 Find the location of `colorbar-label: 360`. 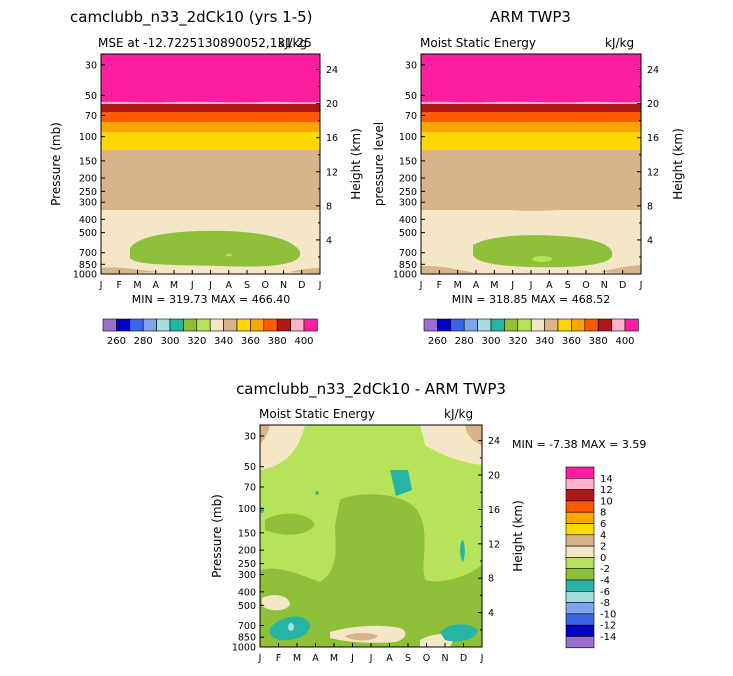

colorbar-label: 360 is located at coordinates (571, 341).